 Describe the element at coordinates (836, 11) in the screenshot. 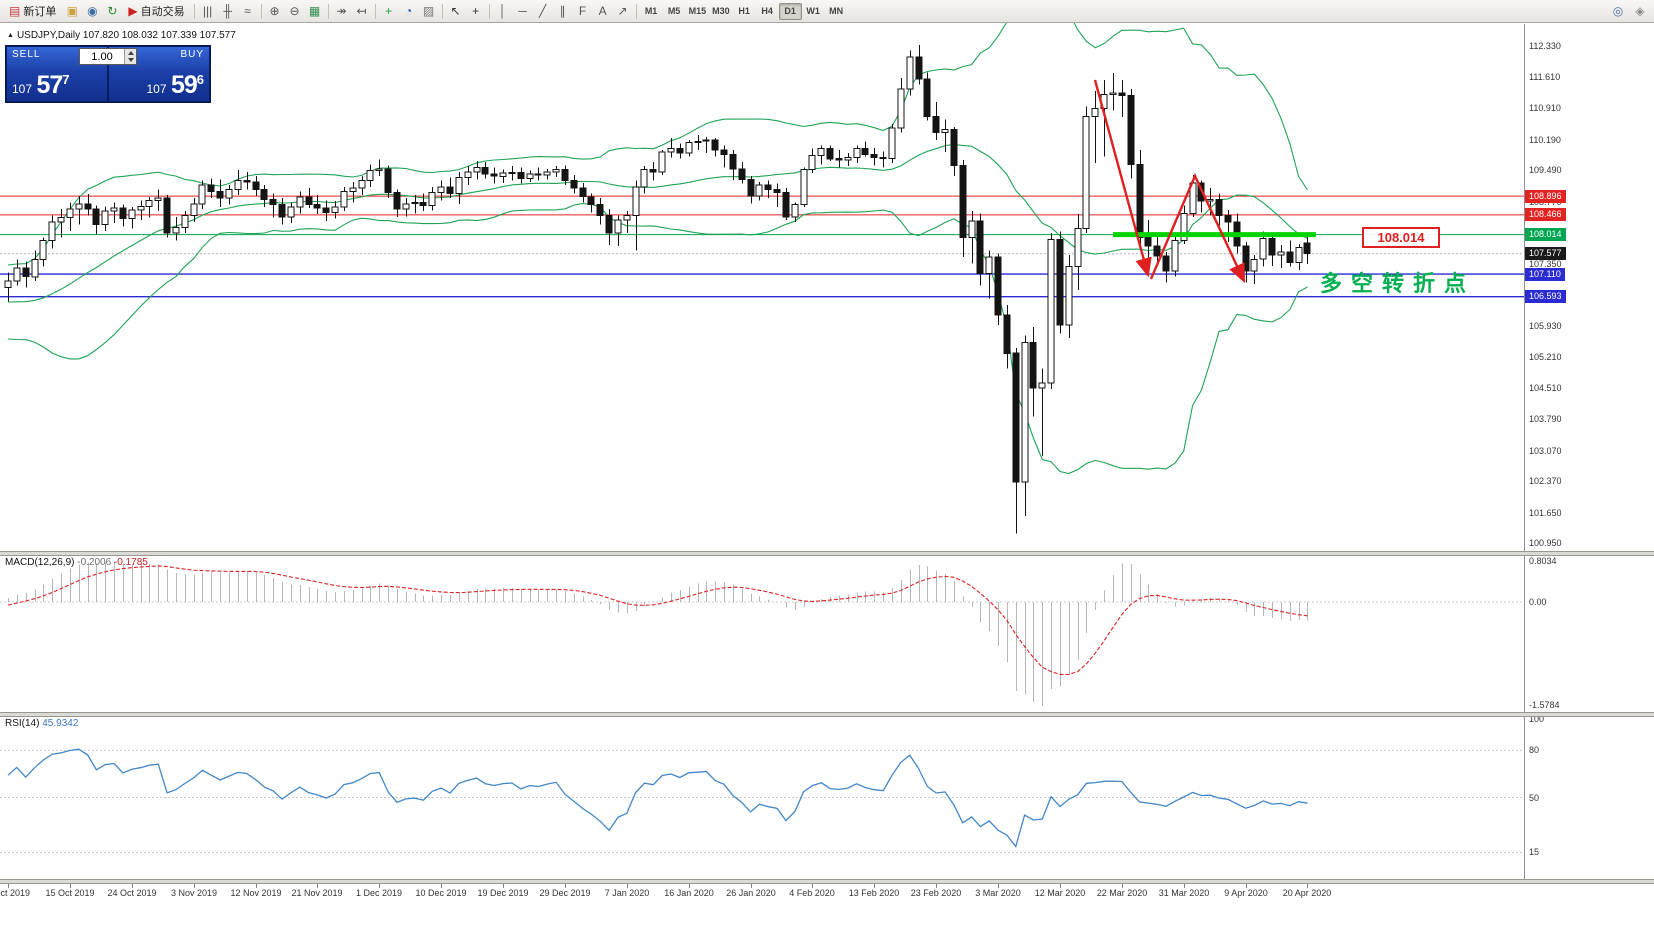

I see `timeframe-MN: MN` at that location.